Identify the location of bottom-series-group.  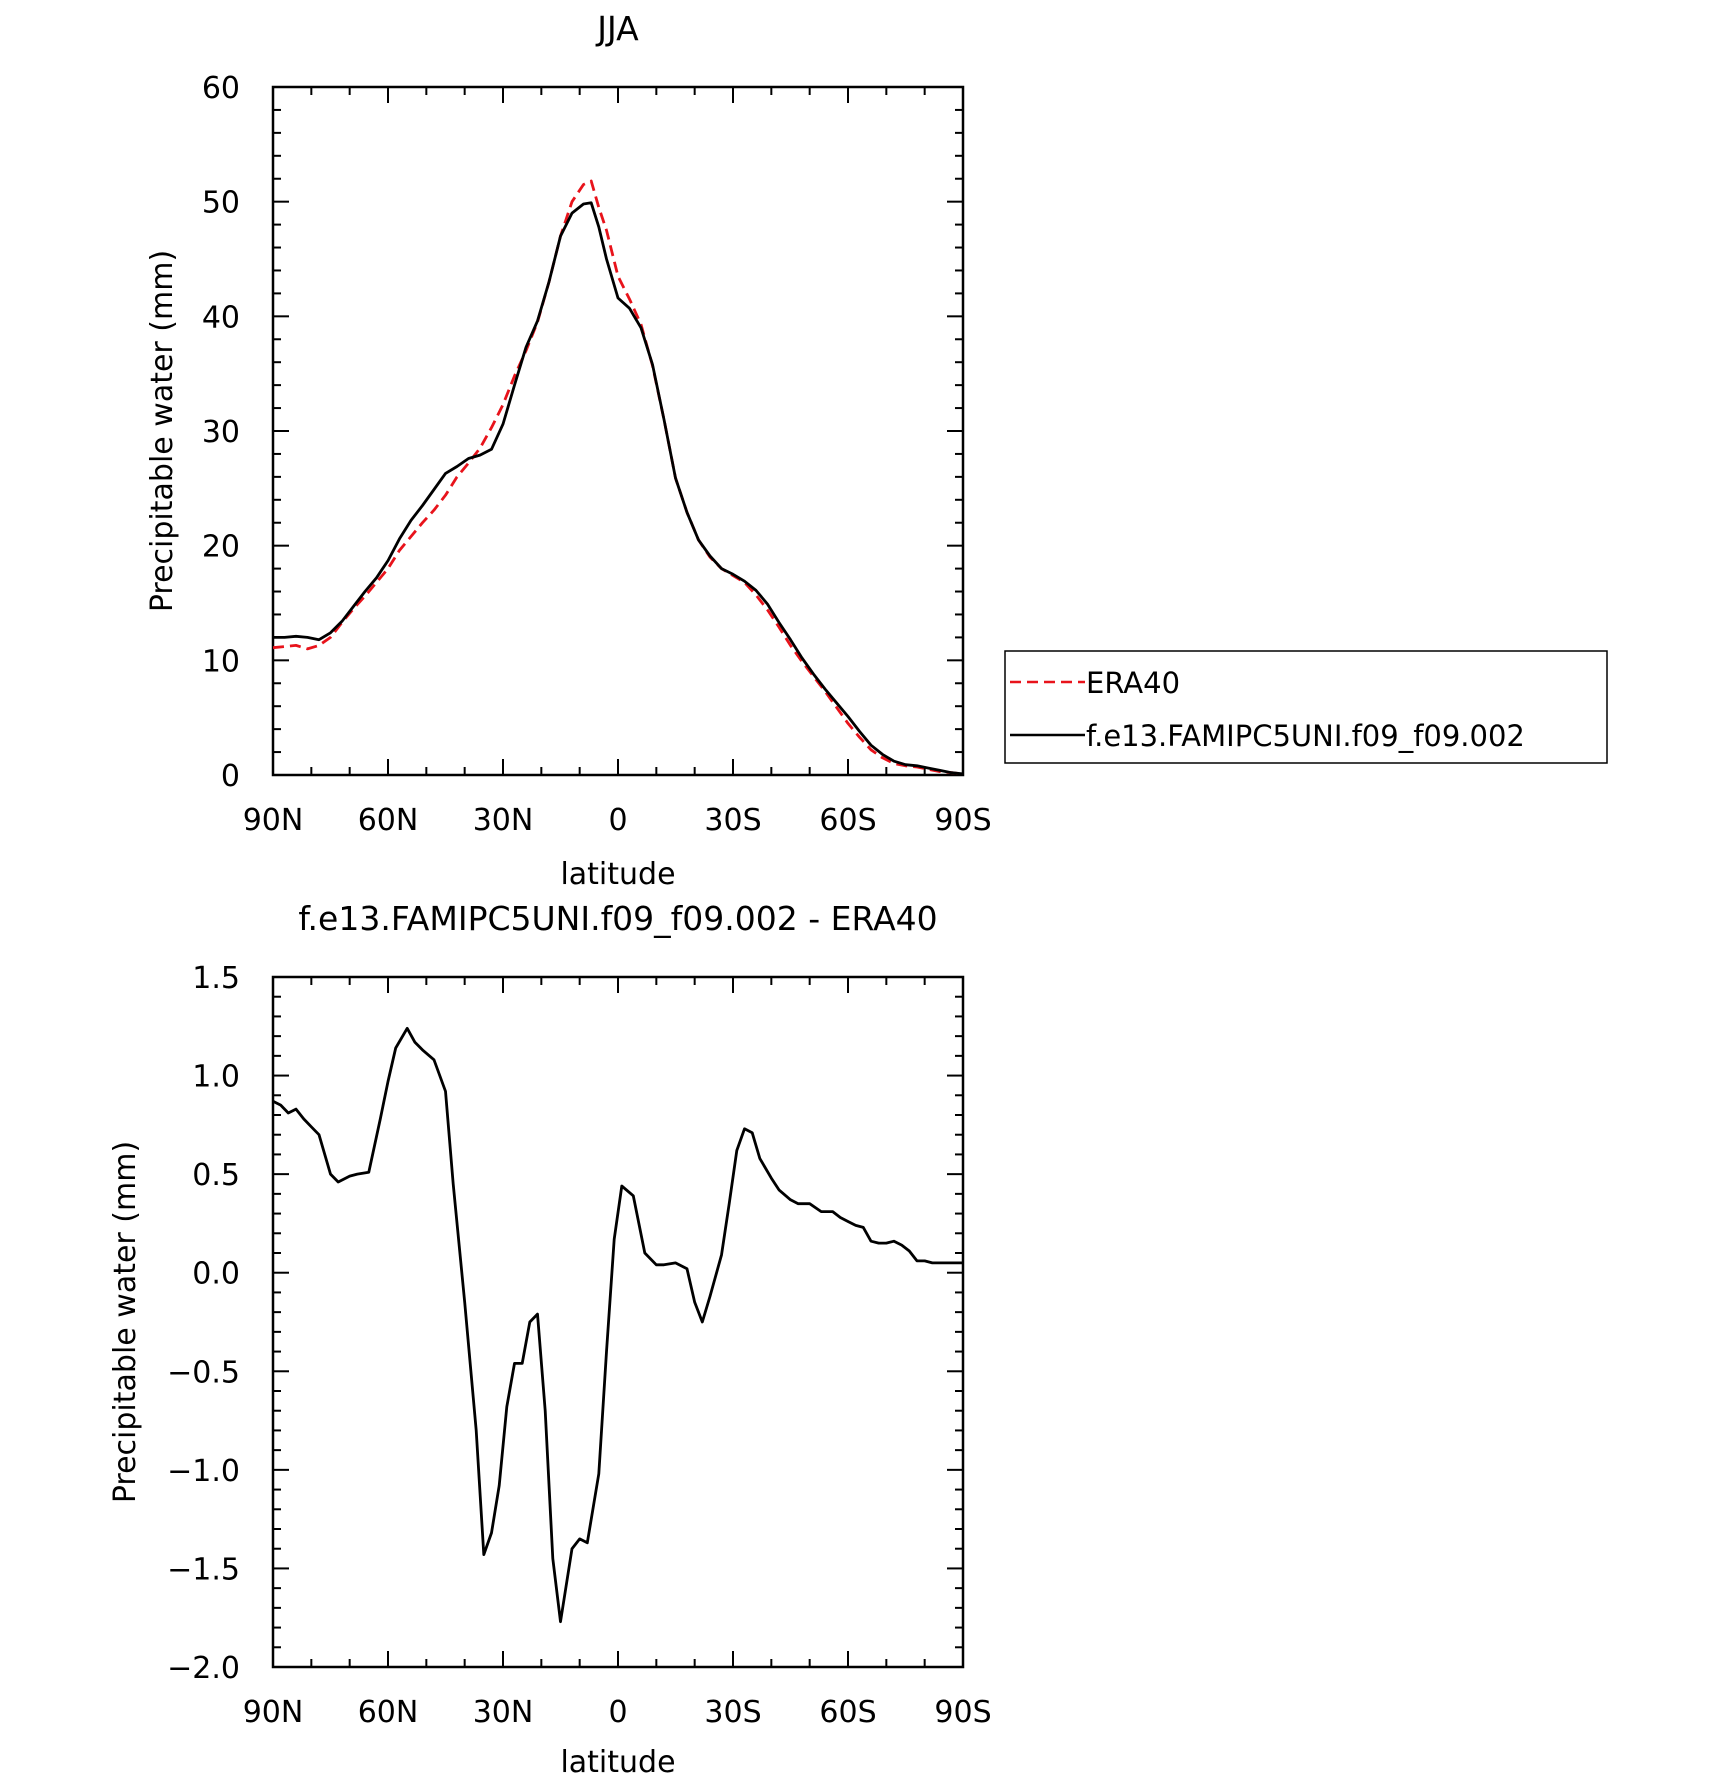
(617, 1325).